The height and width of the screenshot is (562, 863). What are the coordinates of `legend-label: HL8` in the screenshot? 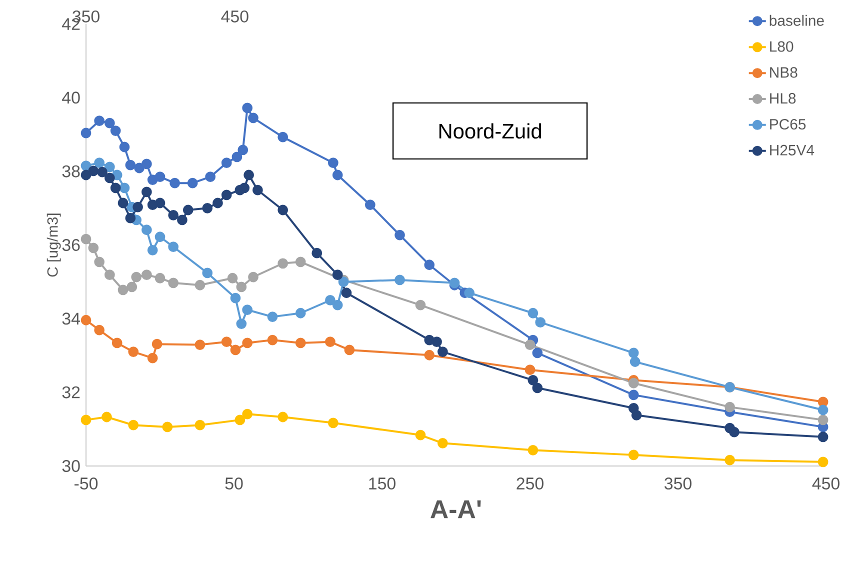 It's located at (783, 98).